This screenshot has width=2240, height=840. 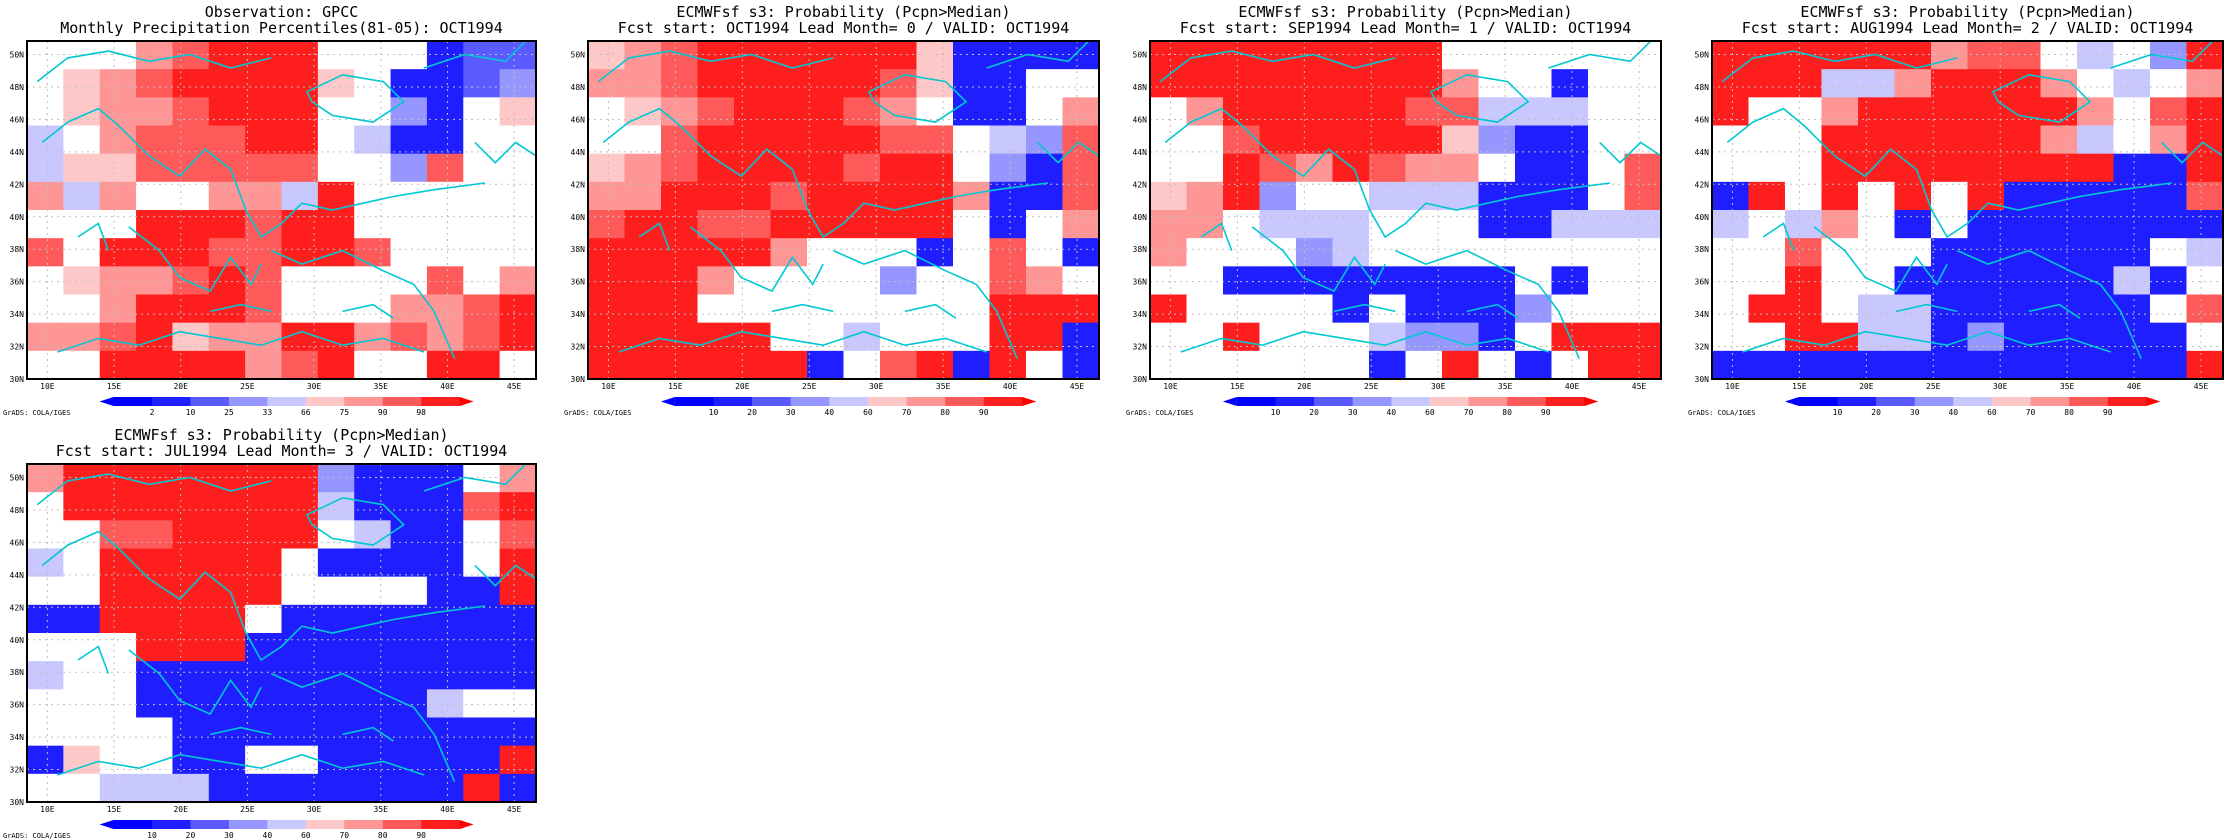 I want to click on lat-tick-label: 48N, so click(x=1140, y=87).